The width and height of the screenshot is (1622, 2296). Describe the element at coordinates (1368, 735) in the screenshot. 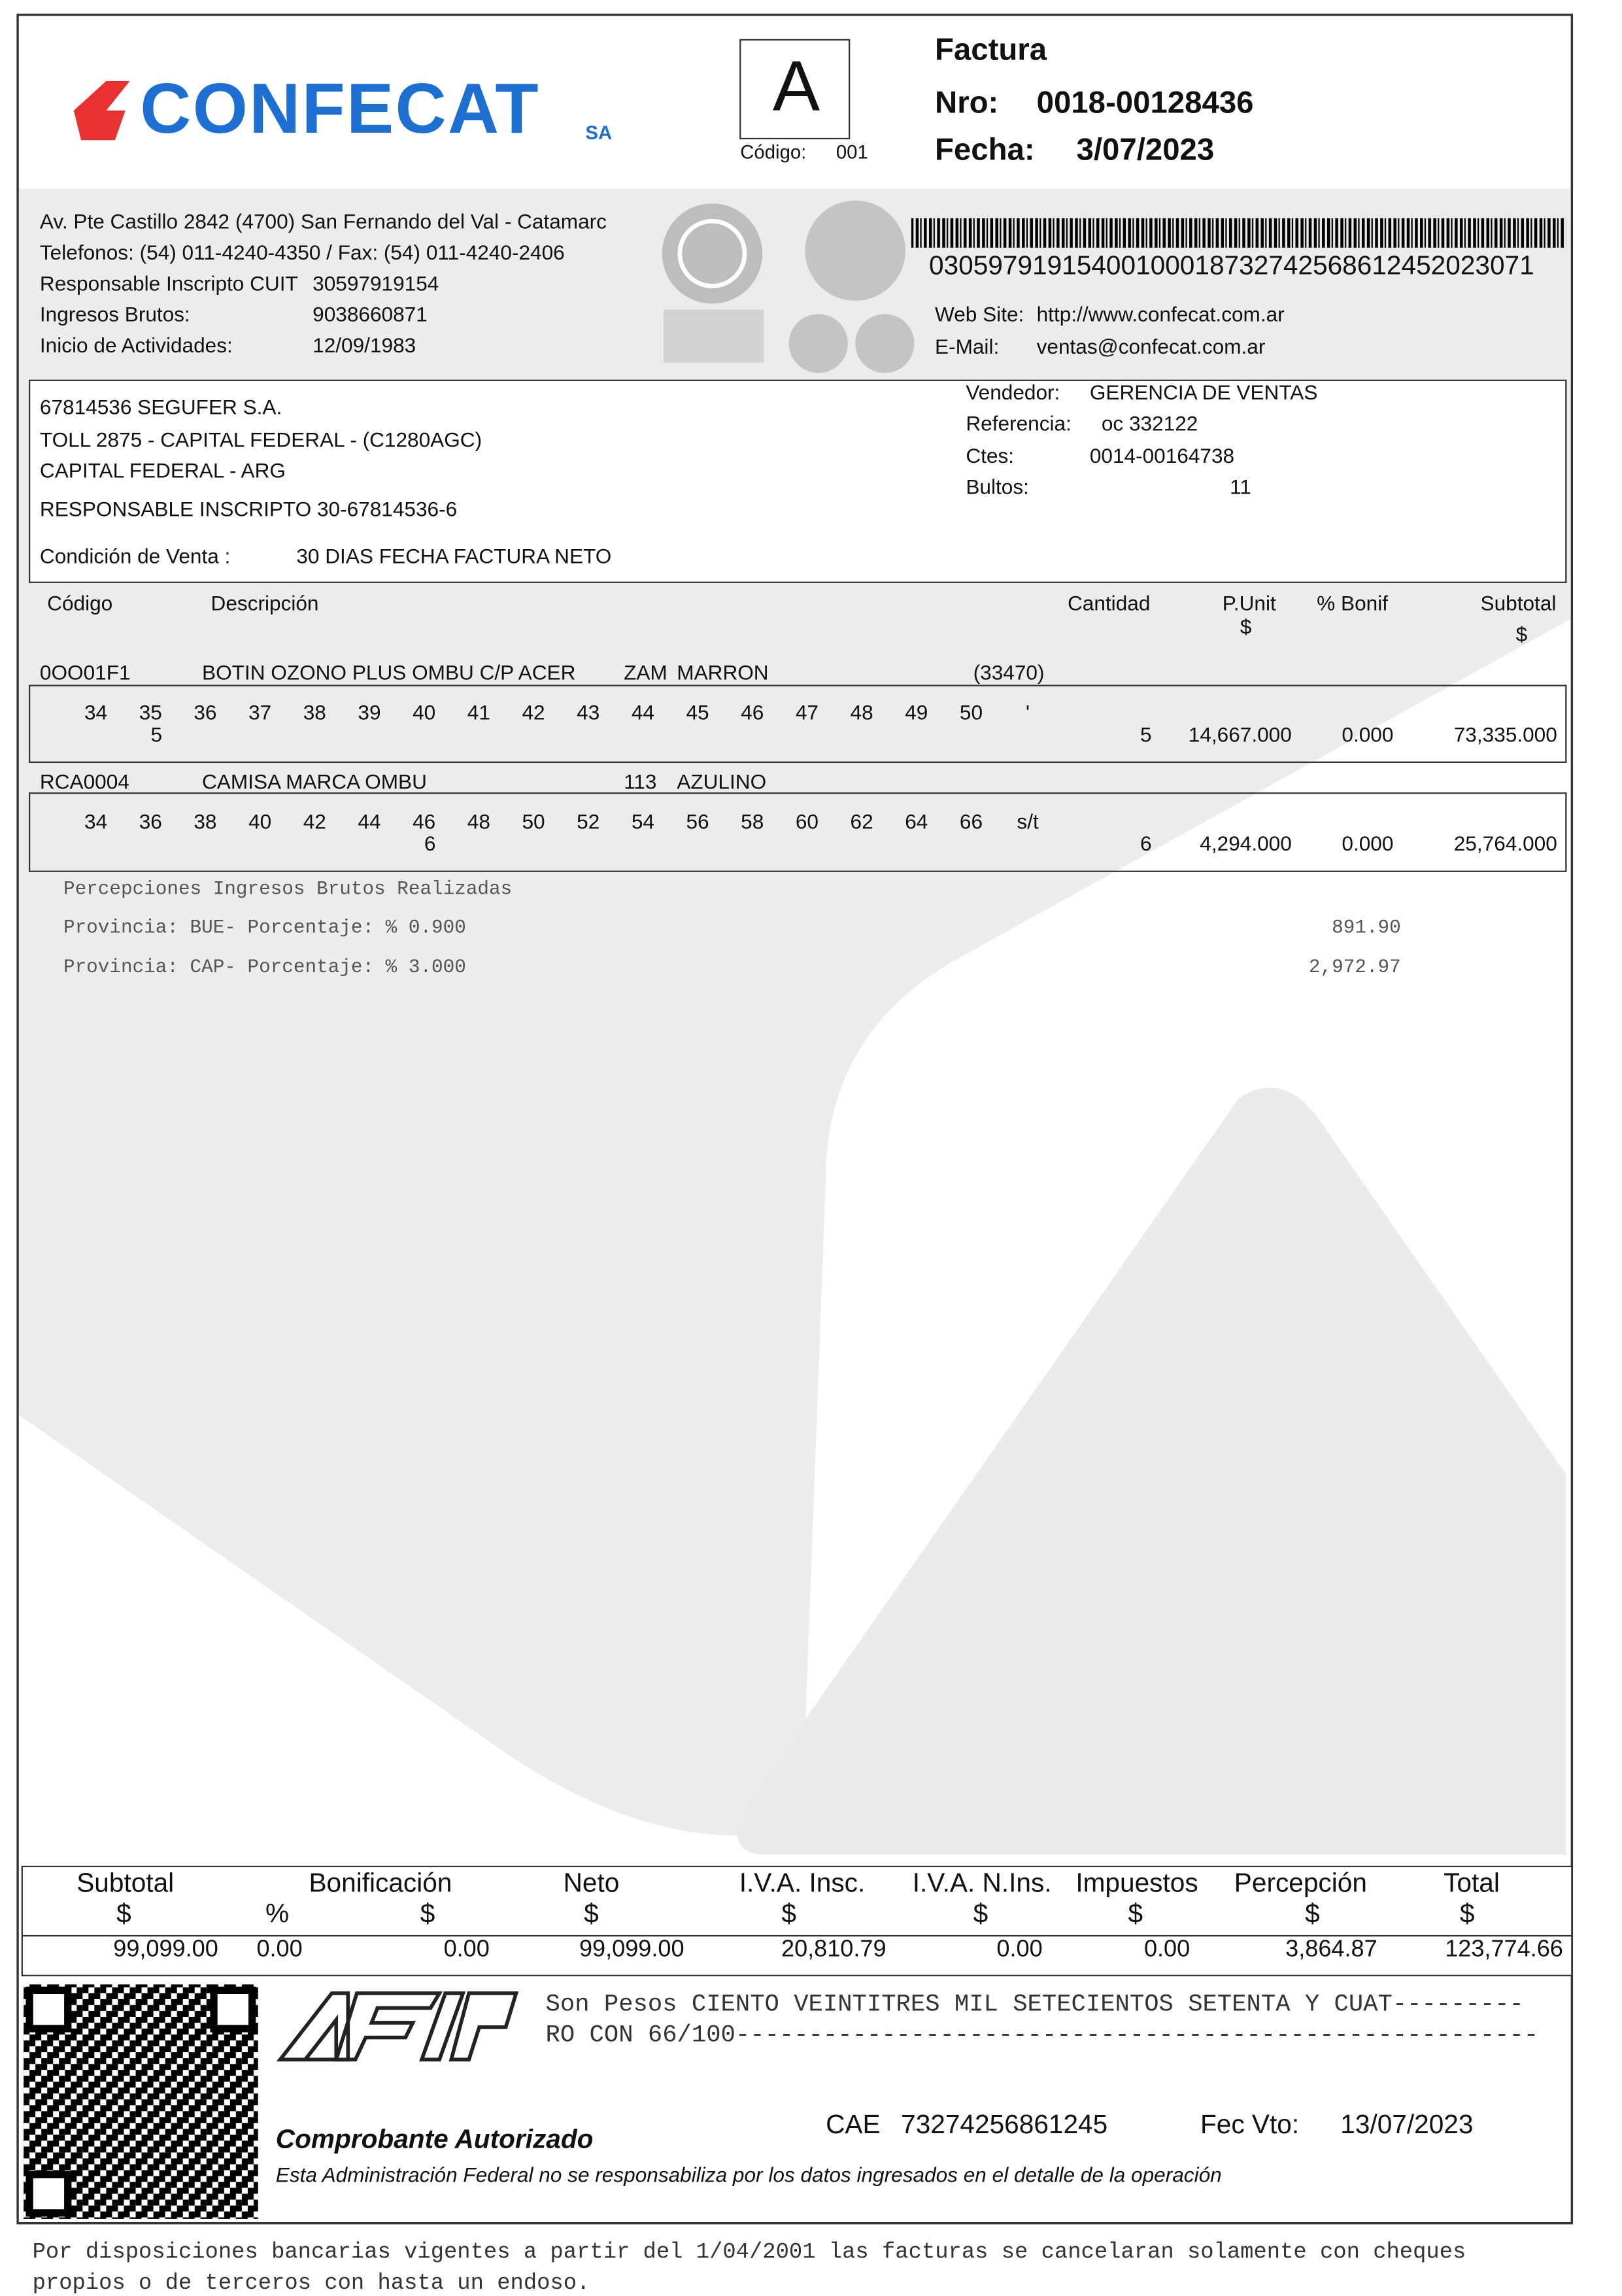

I see `item-discount: 0.000` at that location.